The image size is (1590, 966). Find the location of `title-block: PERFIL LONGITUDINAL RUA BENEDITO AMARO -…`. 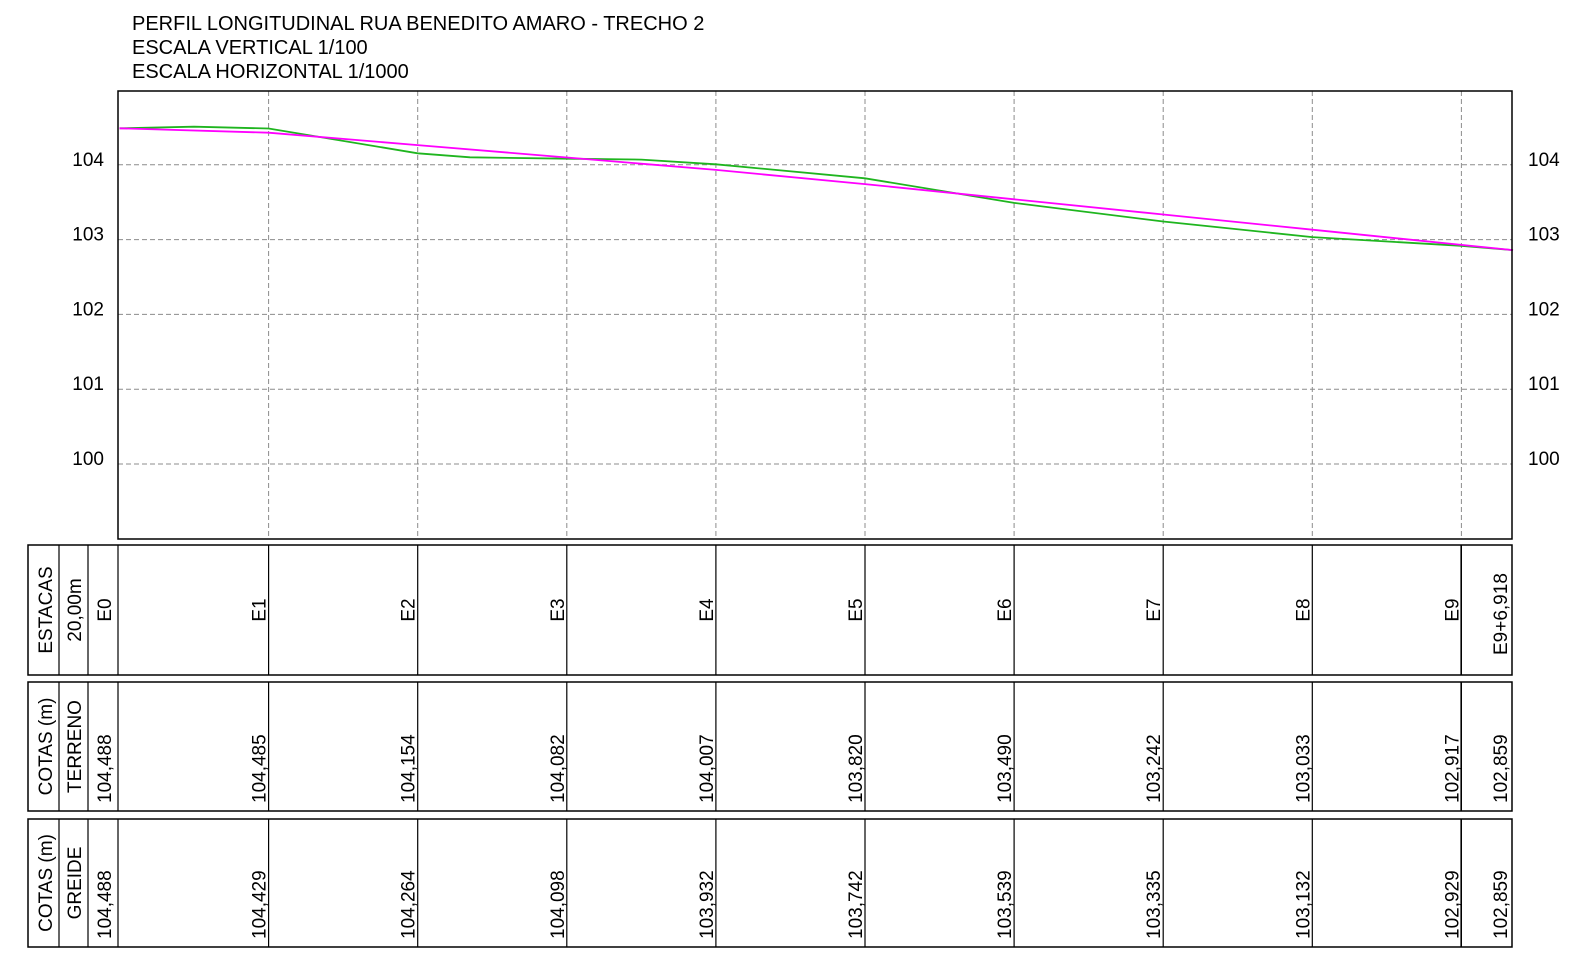

title-block: PERFIL LONGITUDINAL RUA BENEDITO AMARO -… is located at coordinates (418, 48).